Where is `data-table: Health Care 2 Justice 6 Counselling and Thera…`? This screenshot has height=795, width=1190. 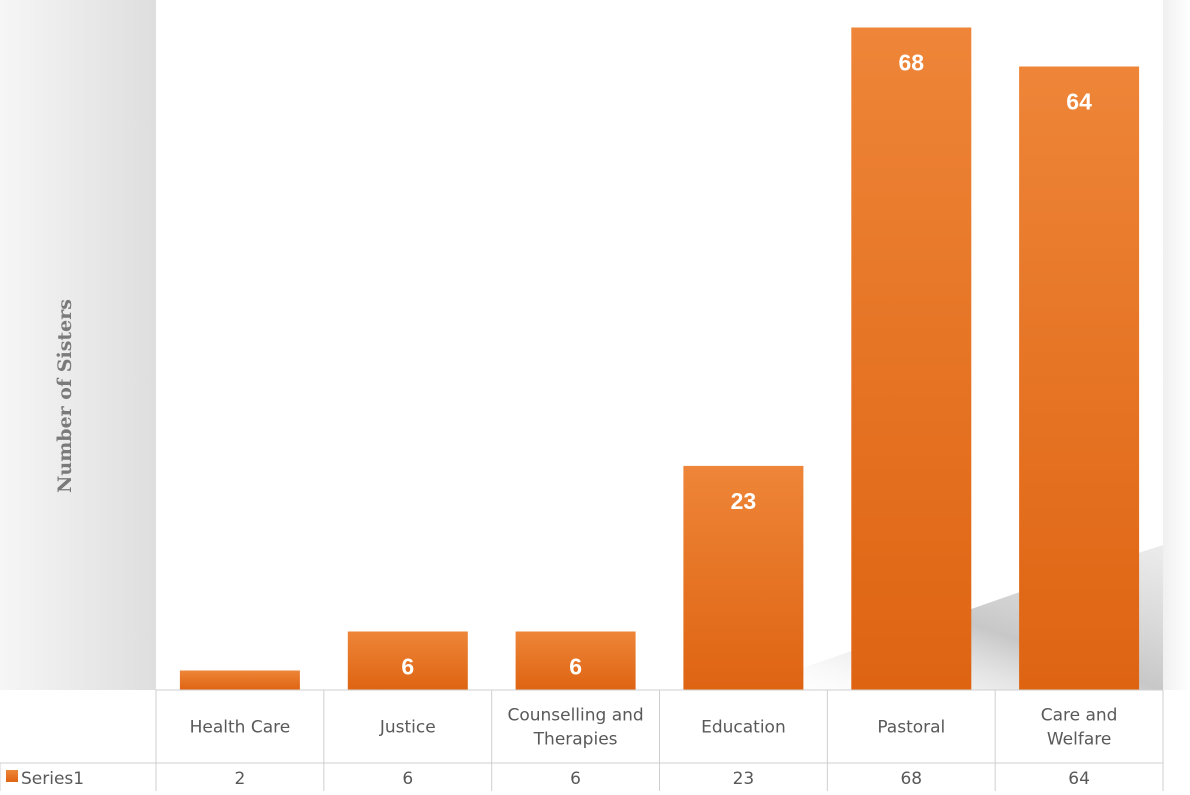
data-table: Health Care 2 Justice 6 Counselling and Thera… is located at coordinates (582, 740).